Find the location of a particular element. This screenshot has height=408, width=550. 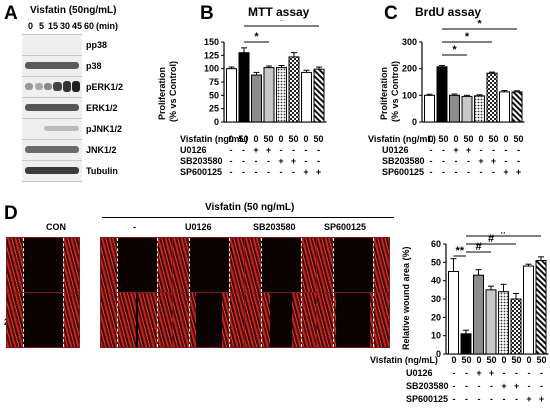

blot-label: ERK1/2 is located at coordinates (102, 108).